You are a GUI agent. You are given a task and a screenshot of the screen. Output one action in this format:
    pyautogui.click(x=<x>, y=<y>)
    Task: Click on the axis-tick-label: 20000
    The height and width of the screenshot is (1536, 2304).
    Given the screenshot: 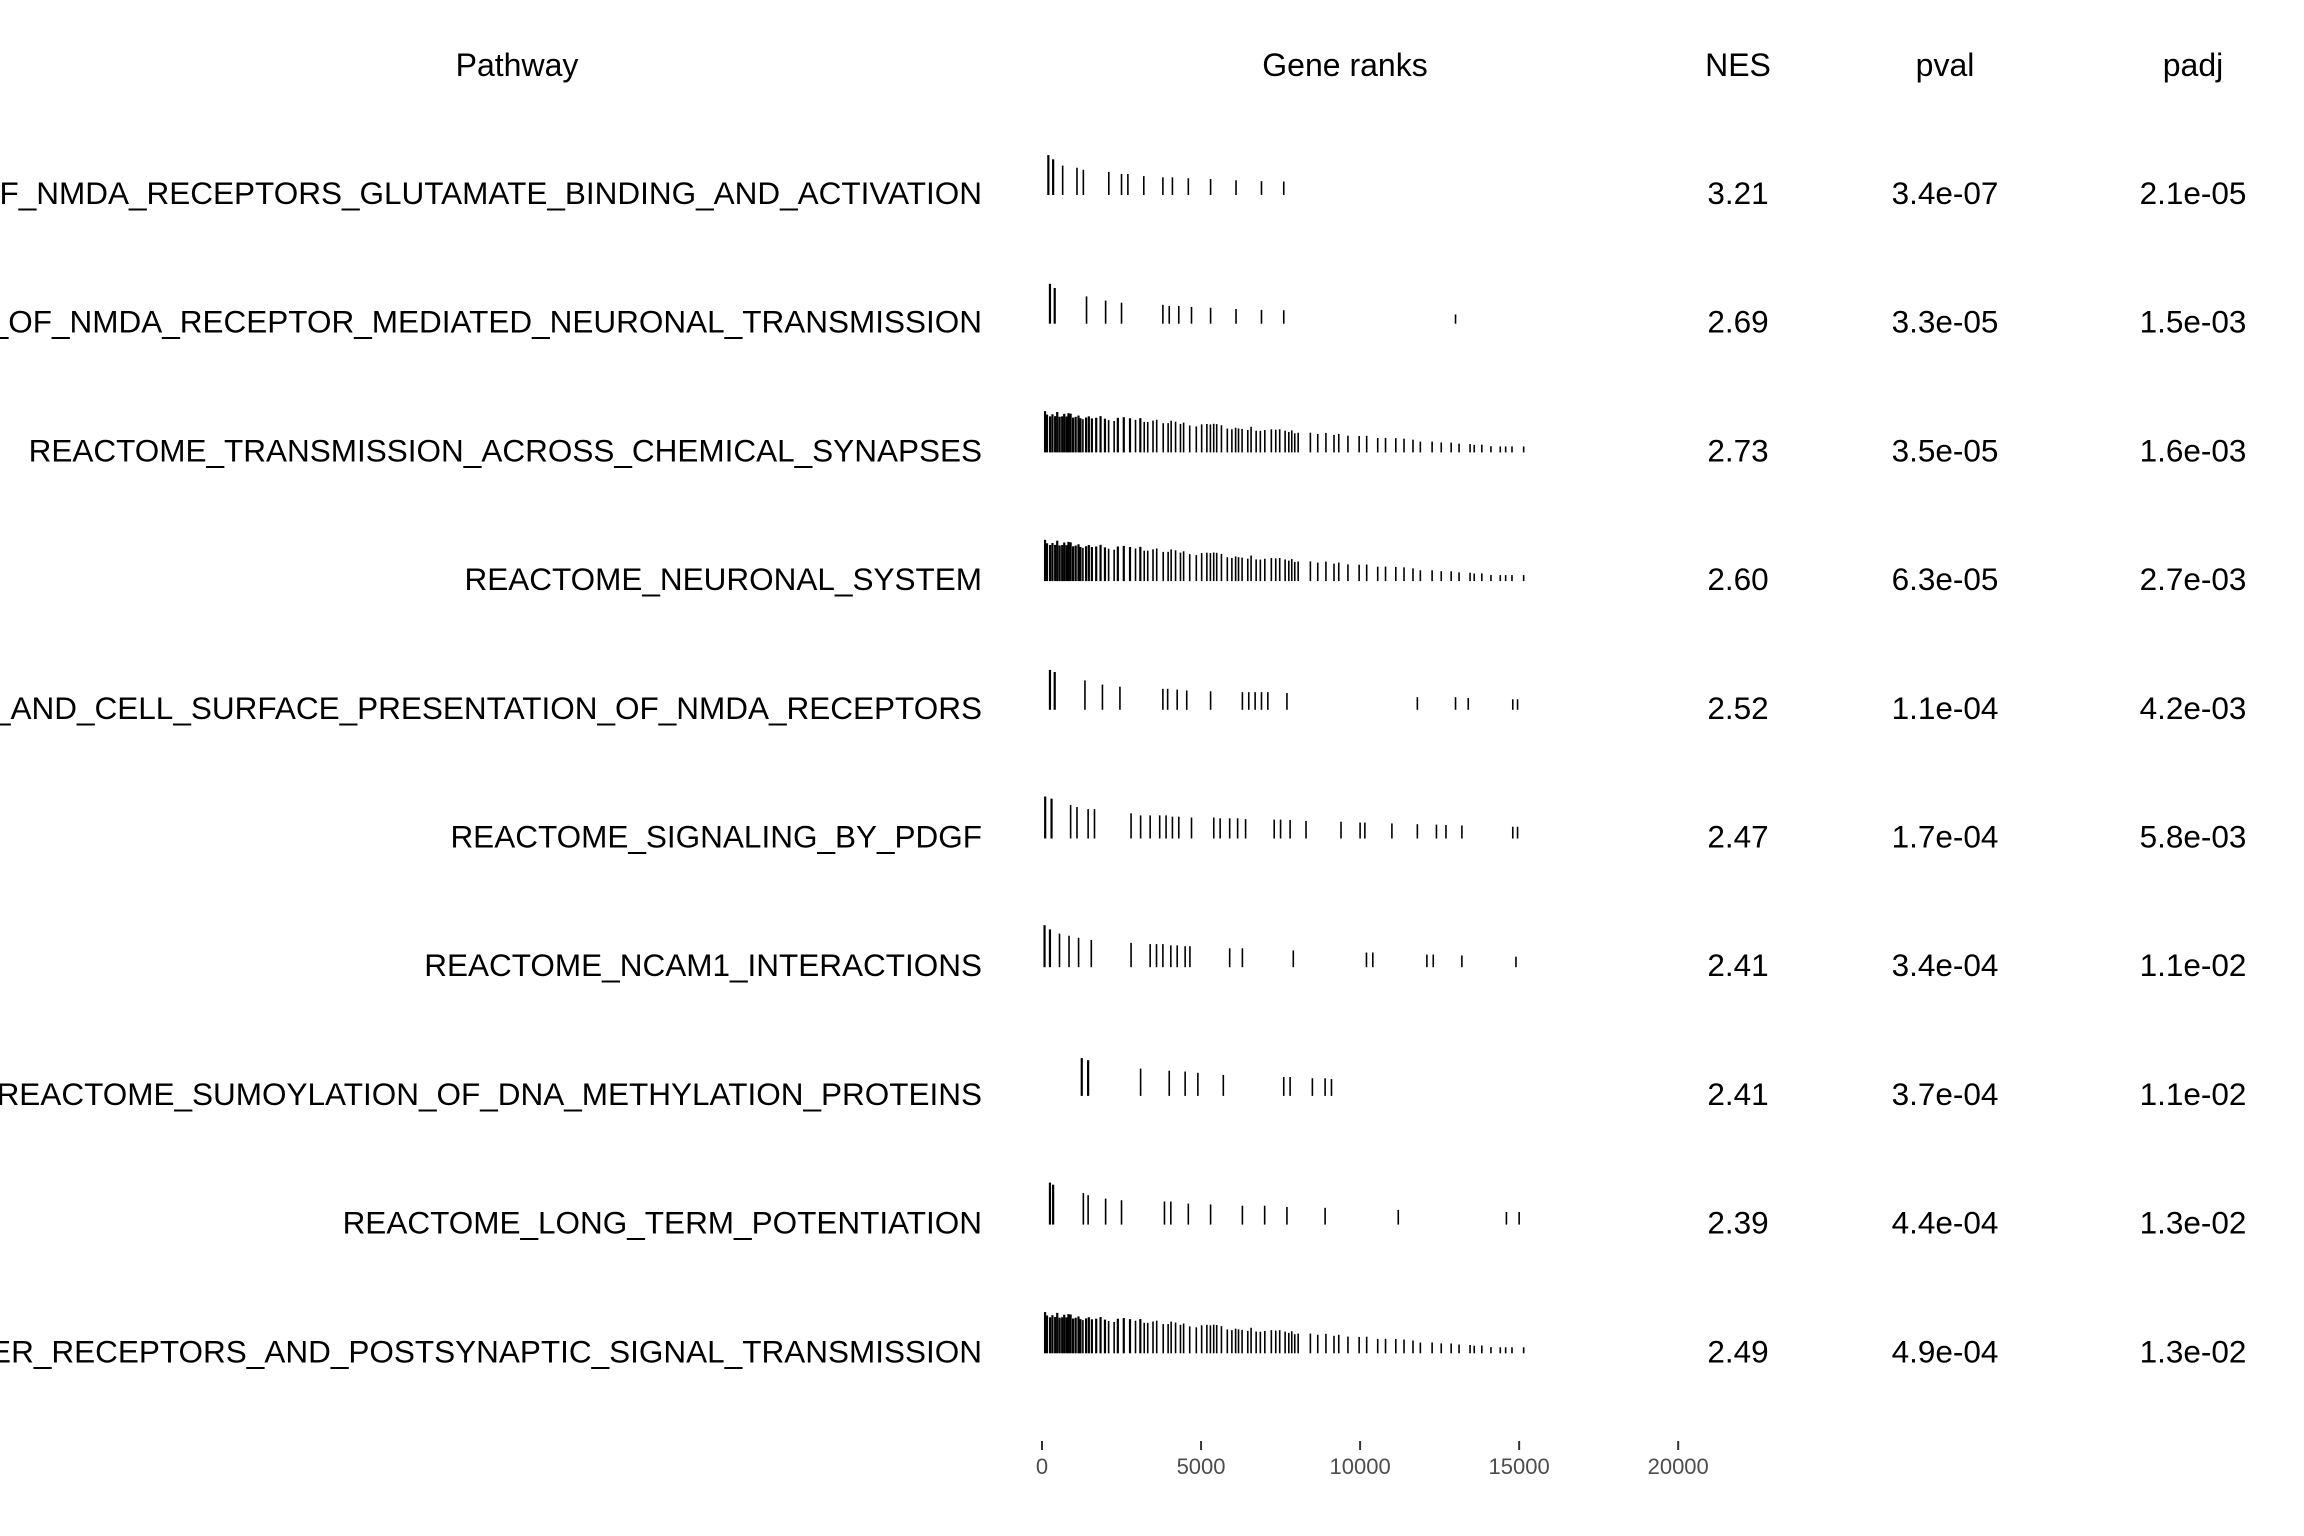 What is the action you would take?
    pyautogui.click(x=1678, y=1466)
    